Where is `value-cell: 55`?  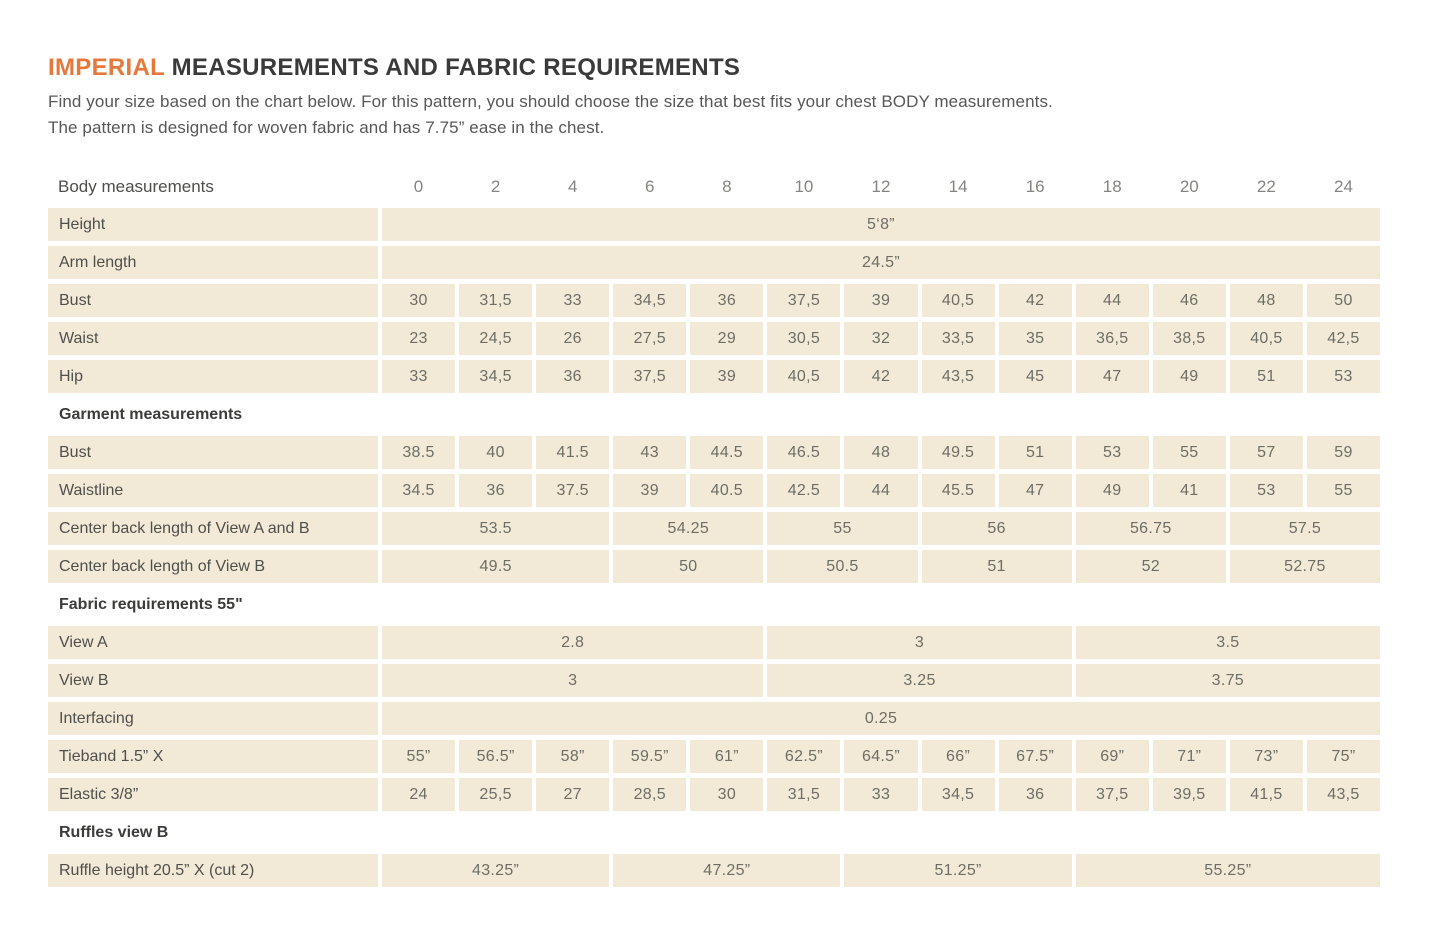 value-cell: 55 is located at coordinates (1343, 490).